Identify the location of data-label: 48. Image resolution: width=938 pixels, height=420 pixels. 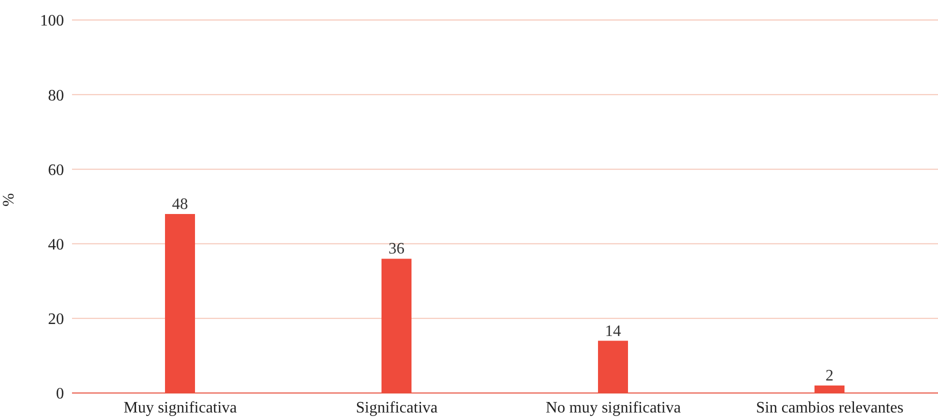
(180, 204).